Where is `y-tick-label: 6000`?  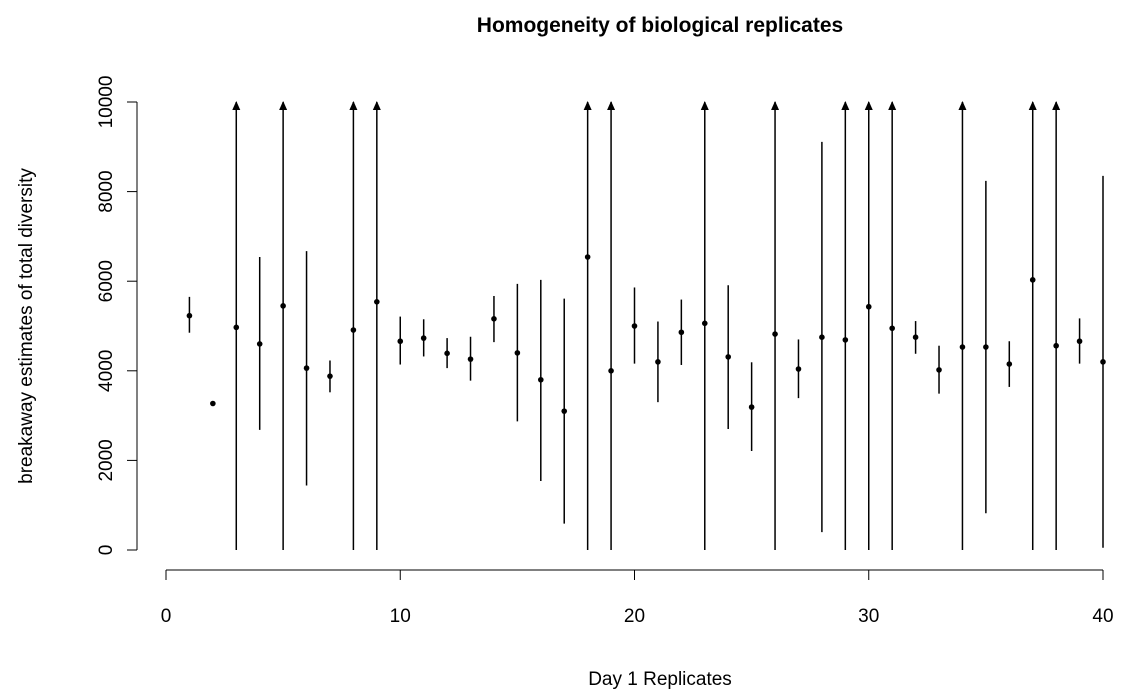
y-tick-label: 6000 is located at coordinates (106, 281).